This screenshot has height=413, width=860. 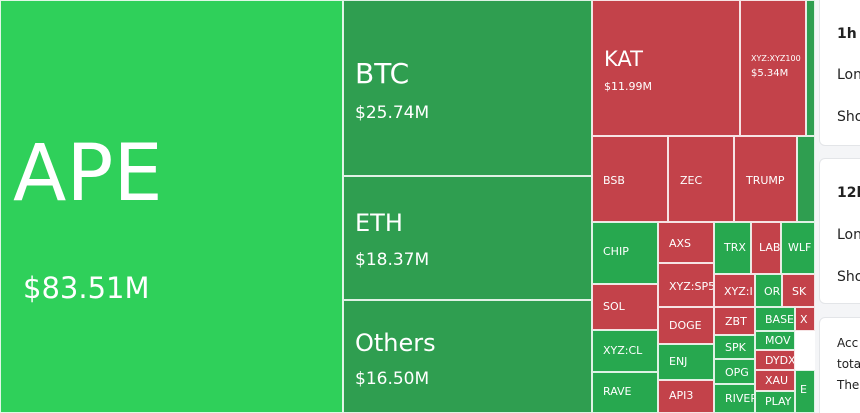 I want to click on tile-play: PLAY, so click(x=775, y=402).